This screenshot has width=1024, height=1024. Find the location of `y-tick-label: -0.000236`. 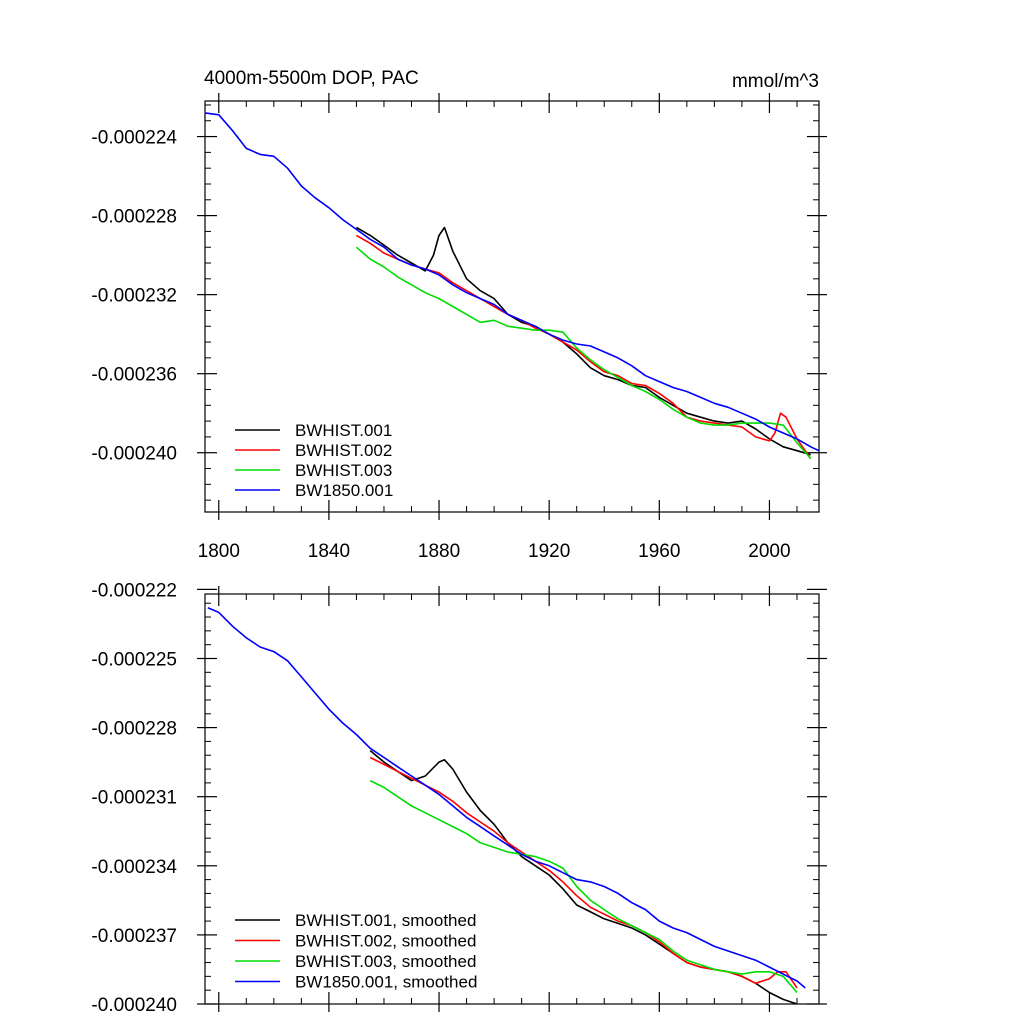

y-tick-label: -0.000236 is located at coordinates (134, 375).